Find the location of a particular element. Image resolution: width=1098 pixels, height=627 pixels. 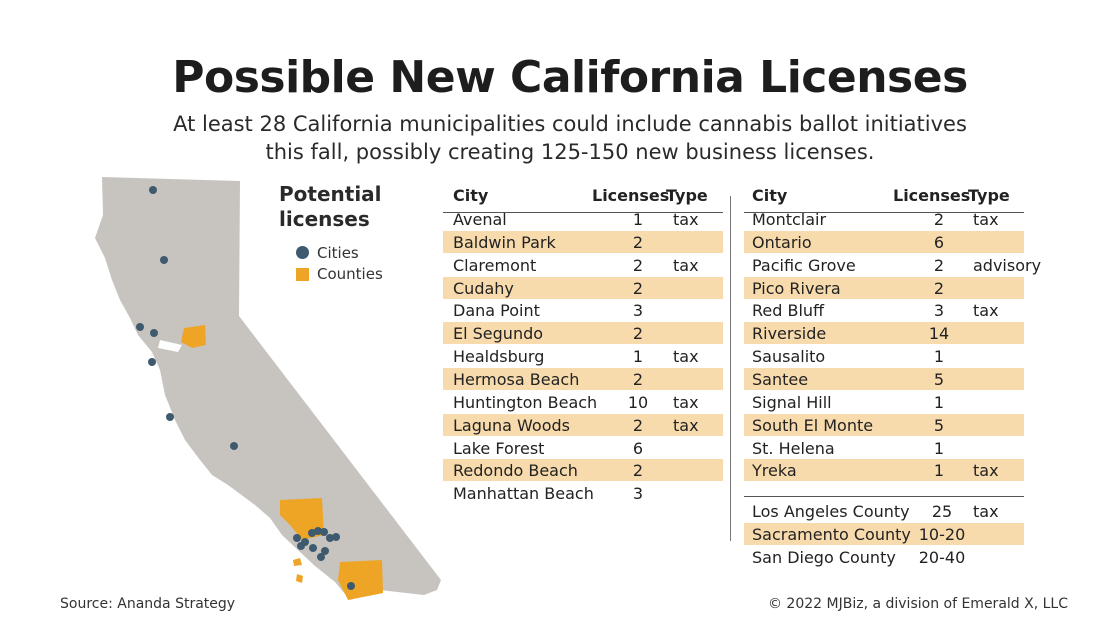

table-row: Avenal 1 tax is located at coordinates (583, 219).